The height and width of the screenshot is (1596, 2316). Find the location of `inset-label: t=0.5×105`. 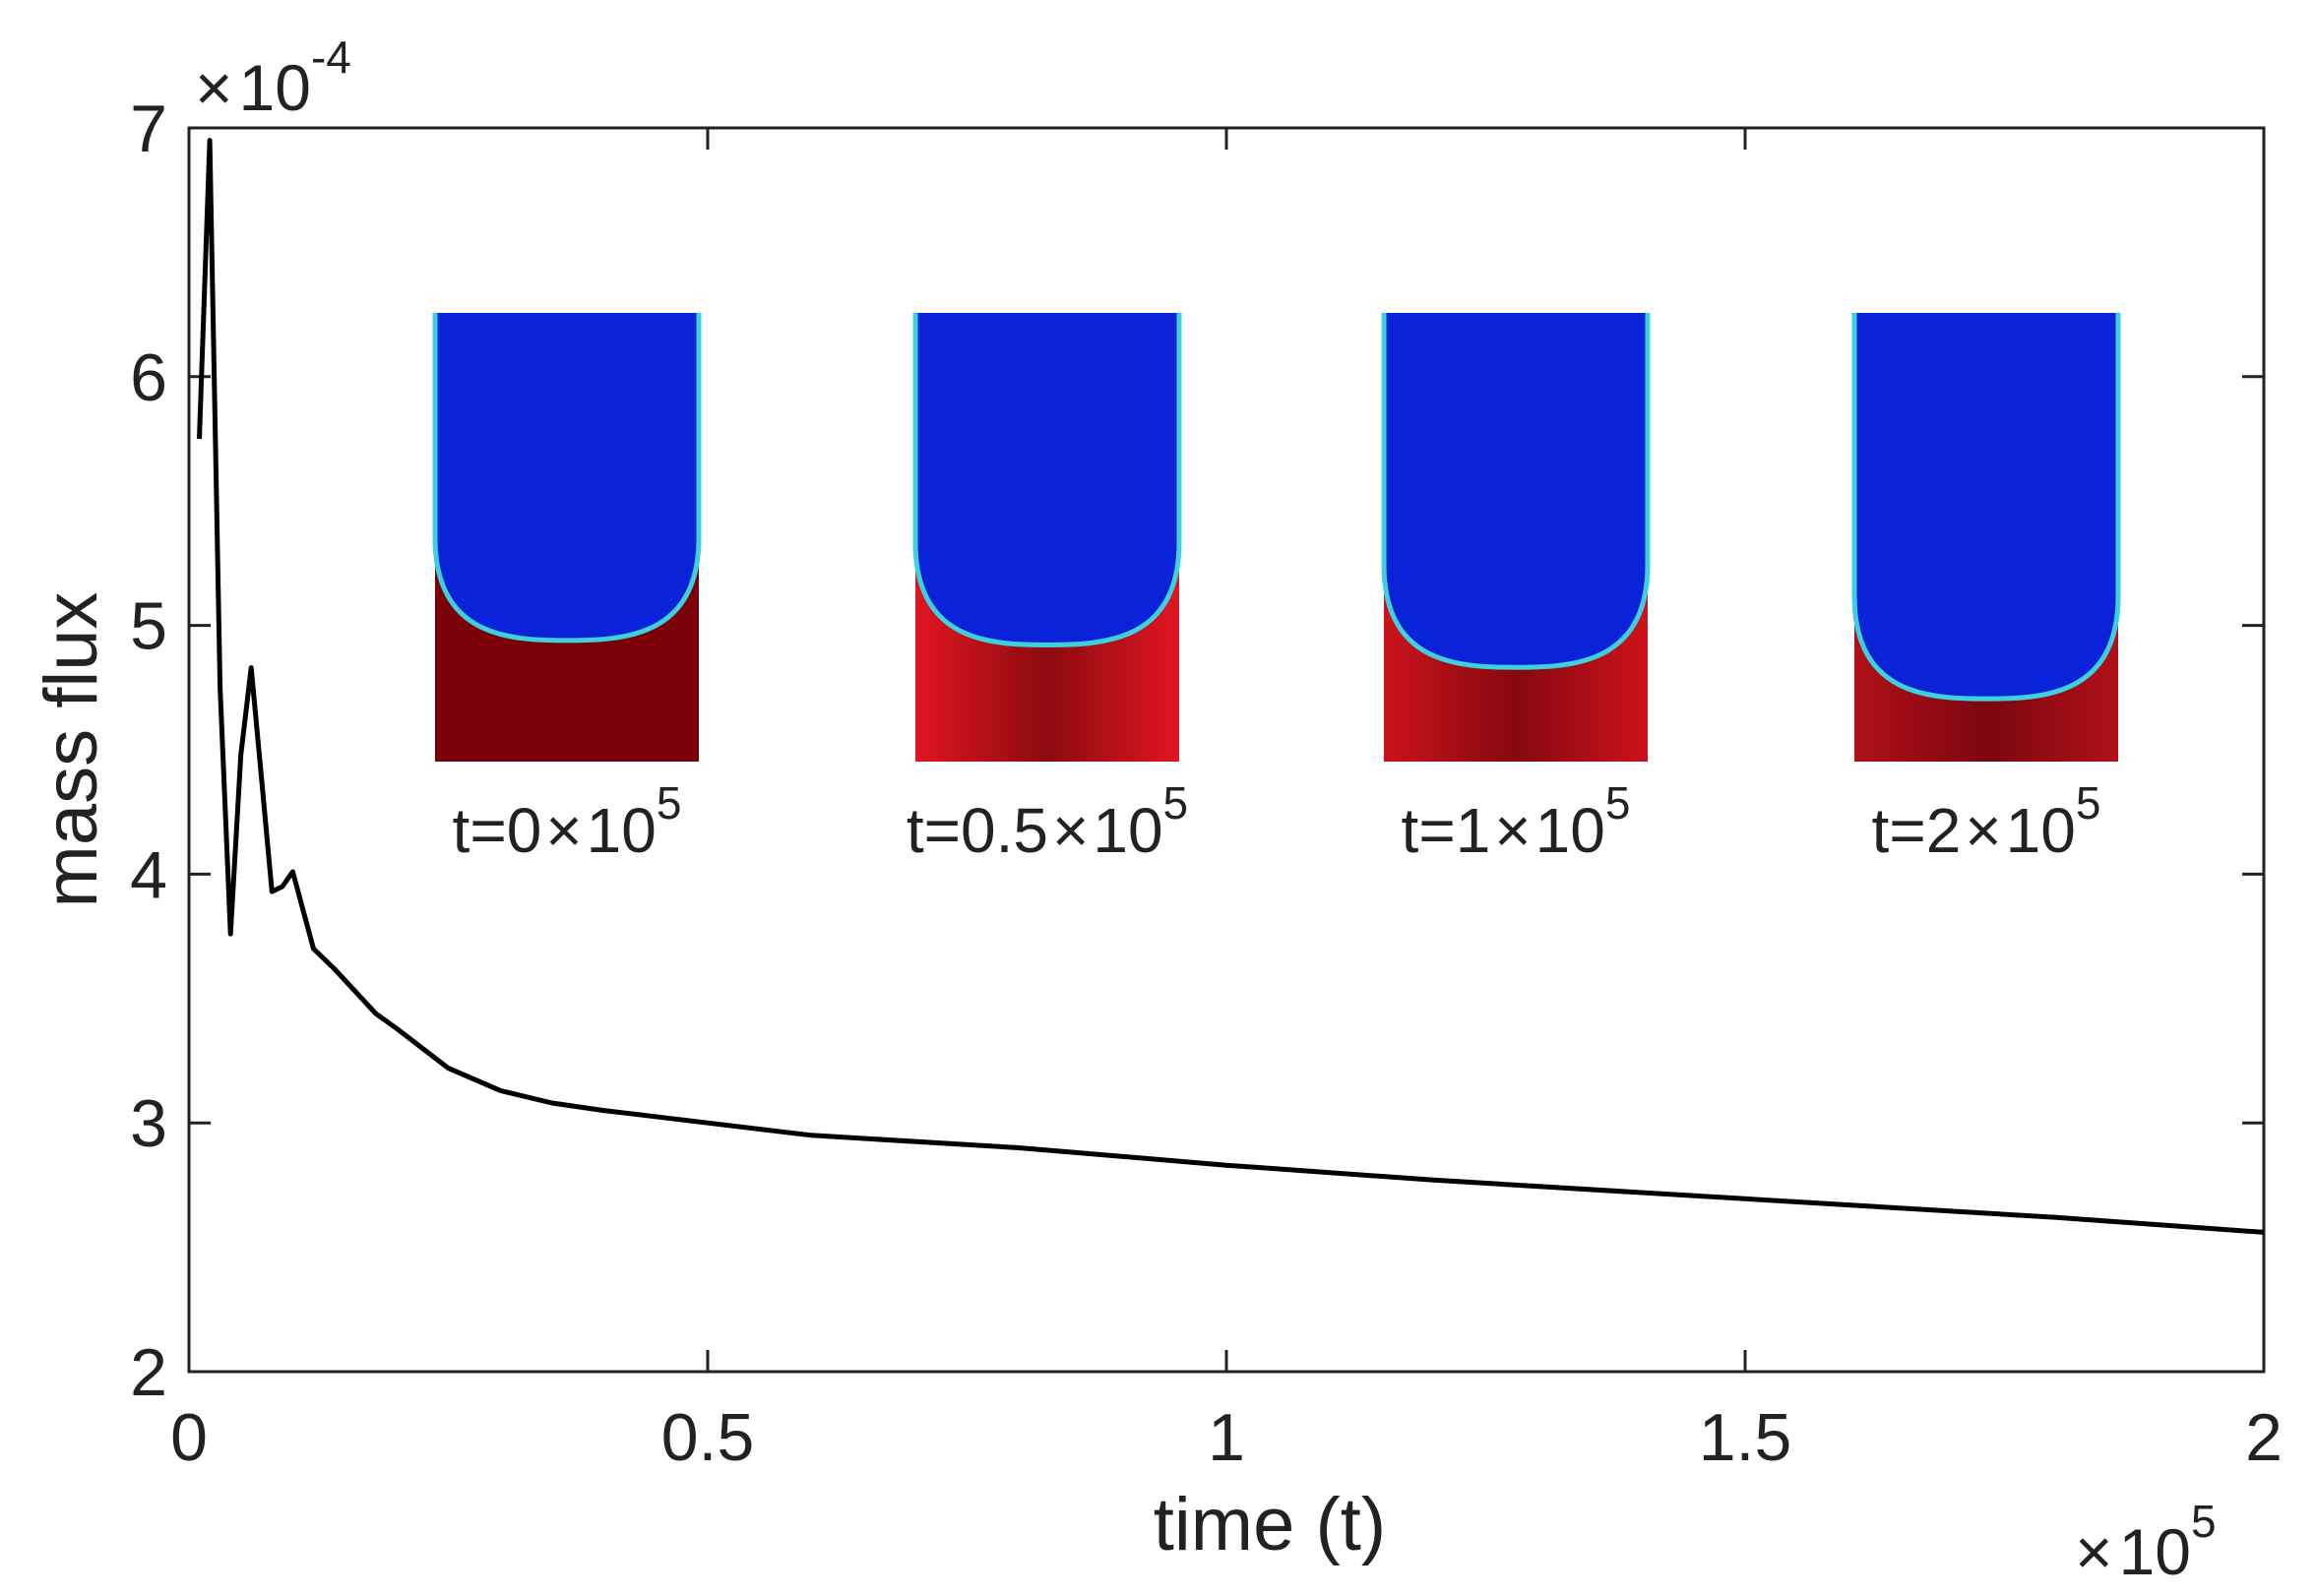

inset-label: t=0.5×105 is located at coordinates (1047, 822).